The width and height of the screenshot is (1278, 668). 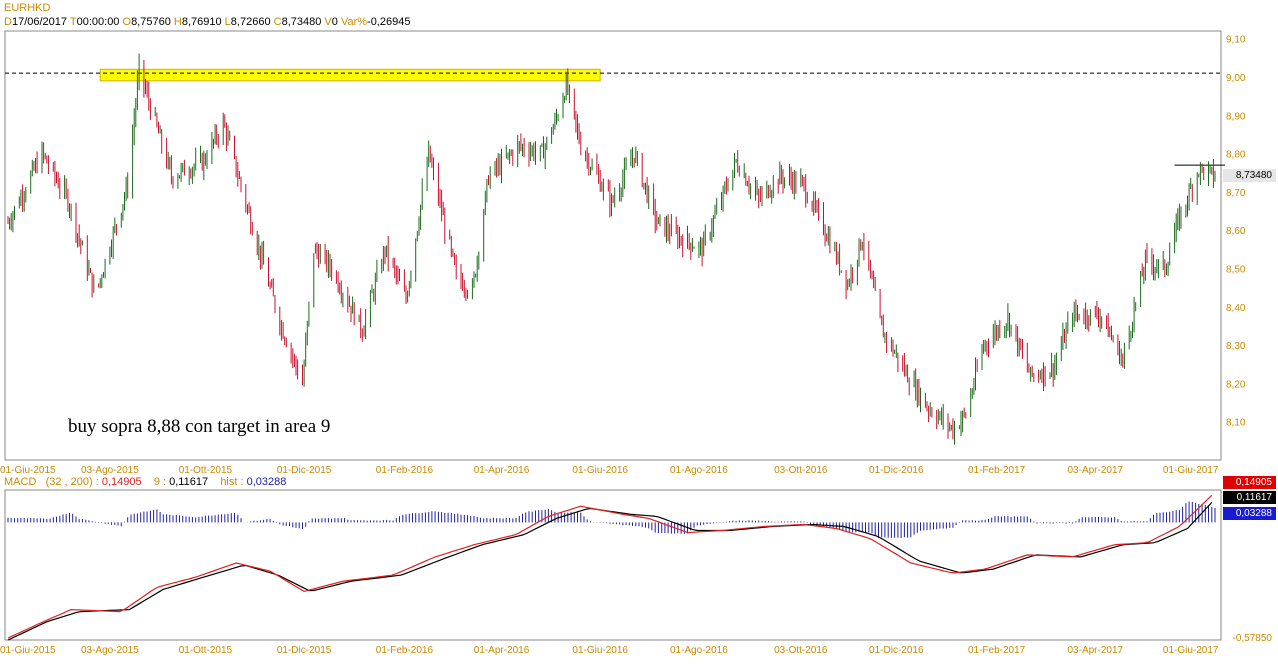 What do you see at coordinates (189, 482) in the screenshot?
I see `signal-value: 0,11617` at bounding box center [189, 482].